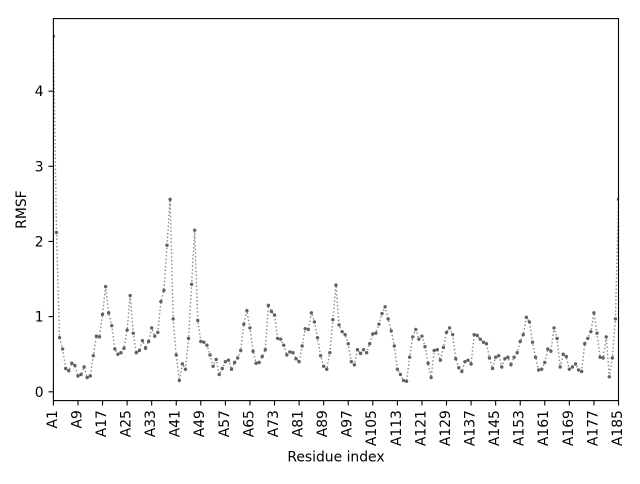 This screenshot has height=484, width=640. I want to click on x-tick-label: A129, so click(446, 428).